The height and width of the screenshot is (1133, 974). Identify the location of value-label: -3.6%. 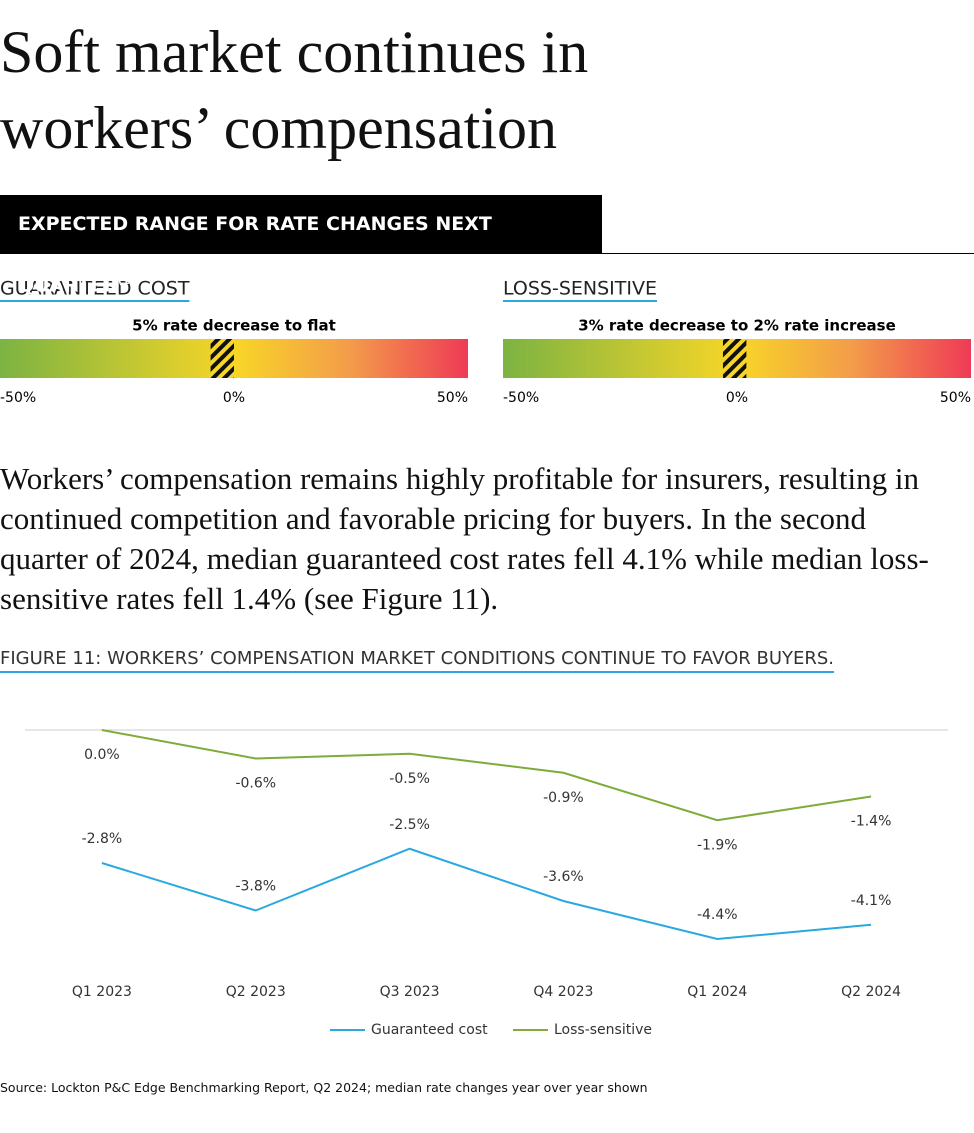
(563, 877).